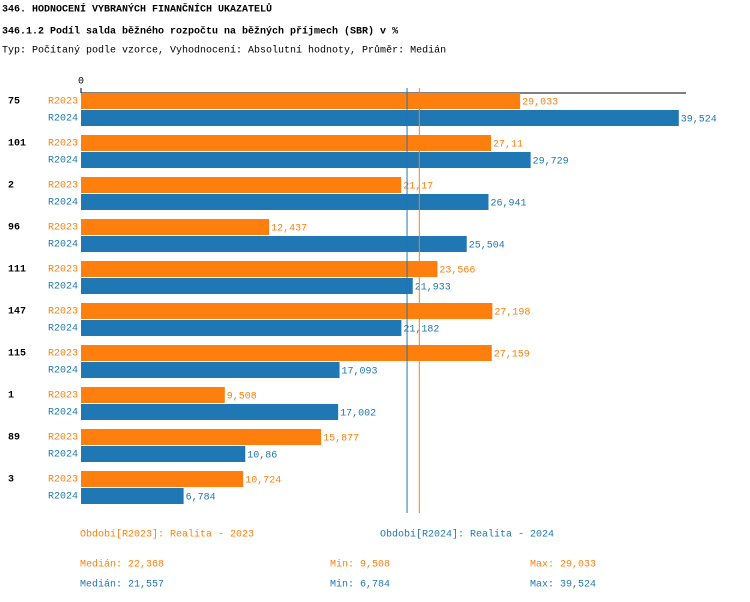  I want to click on value-label: 10,724, so click(263, 481).